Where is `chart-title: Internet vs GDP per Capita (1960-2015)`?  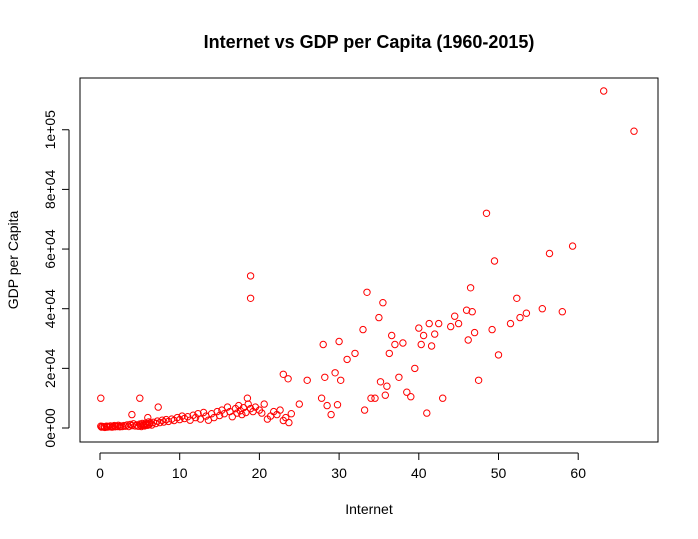
chart-title: Internet vs GDP per Capita (1960-2015) is located at coordinates (369, 42).